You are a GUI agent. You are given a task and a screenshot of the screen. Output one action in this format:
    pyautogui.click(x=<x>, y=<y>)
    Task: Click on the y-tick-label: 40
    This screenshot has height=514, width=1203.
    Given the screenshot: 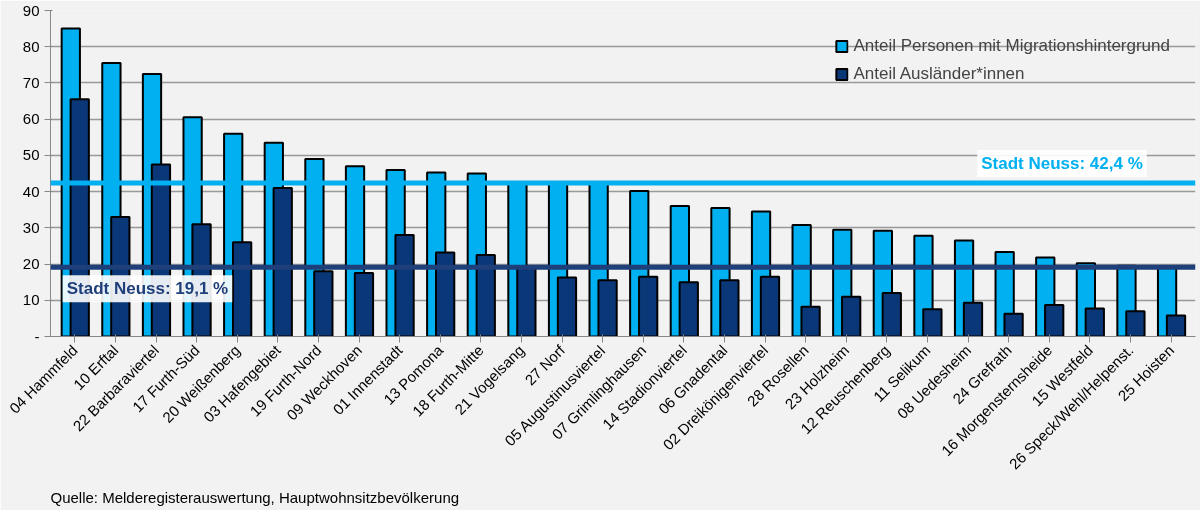 What is the action you would take?
    pyautogui.click(x=31, y=191)
    